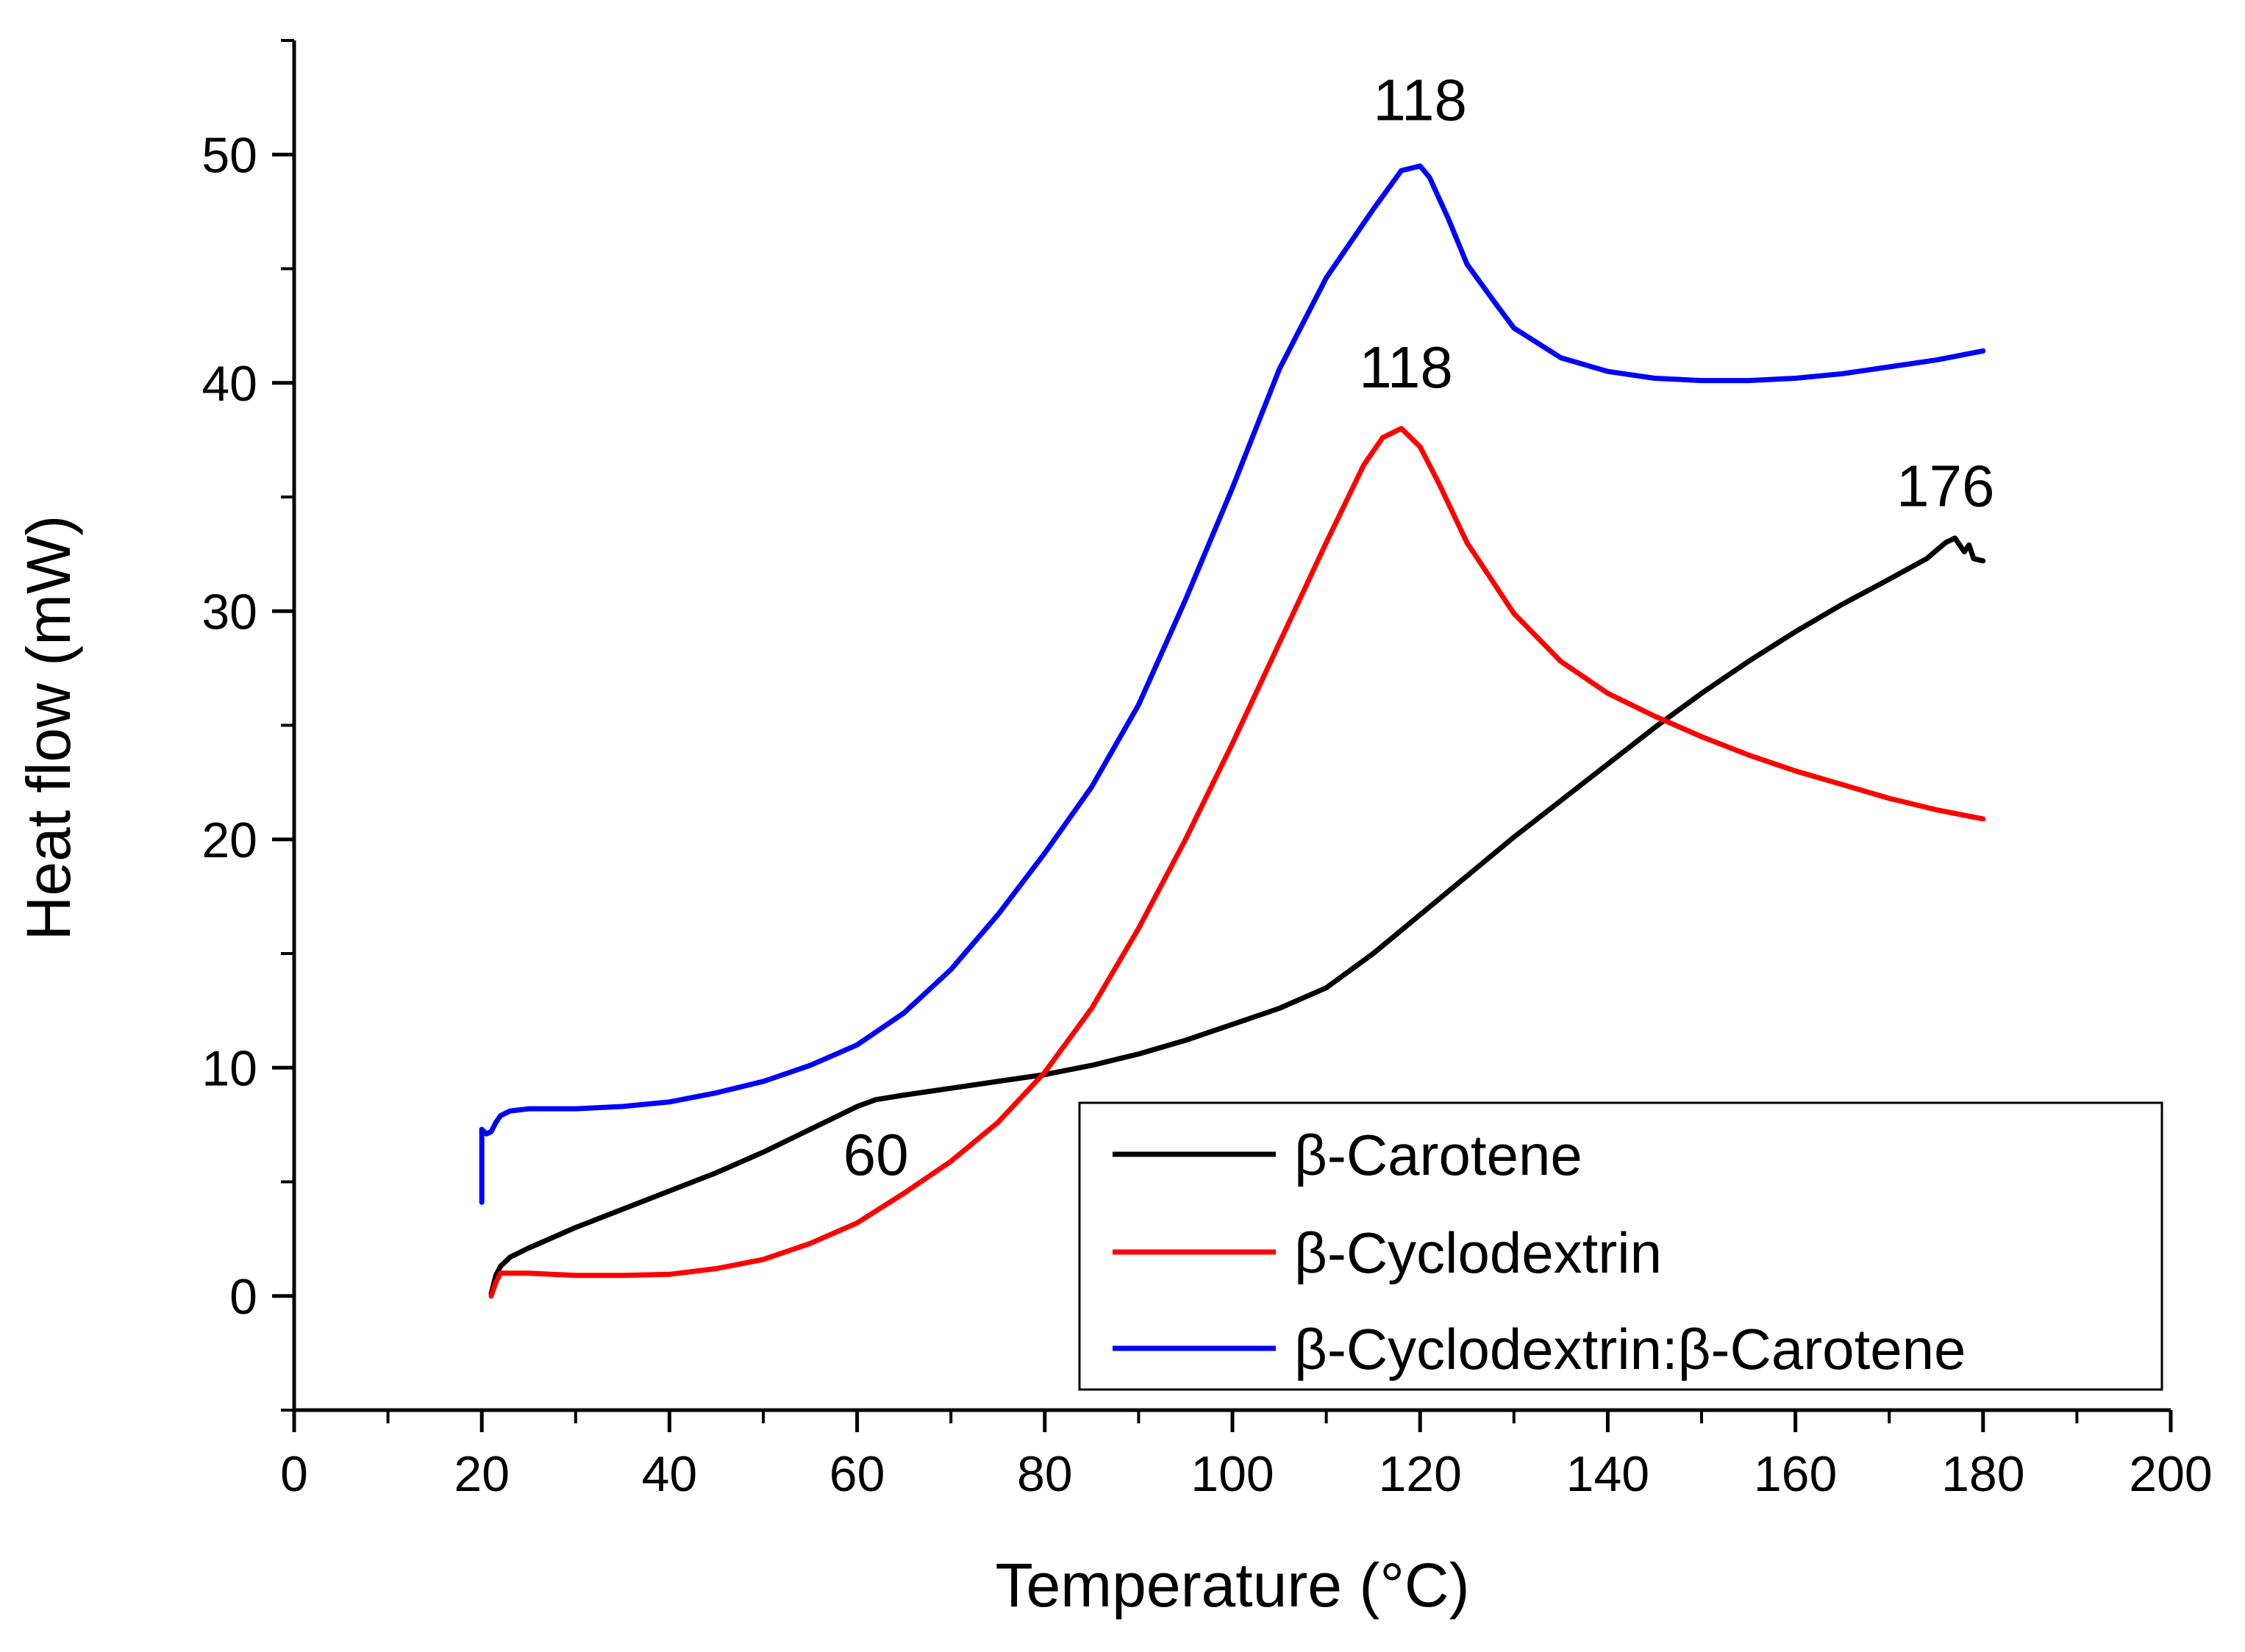  Describe the element at coordinates (229, 155) in the screenshot. I see `y-tick-label: 50` at that location.